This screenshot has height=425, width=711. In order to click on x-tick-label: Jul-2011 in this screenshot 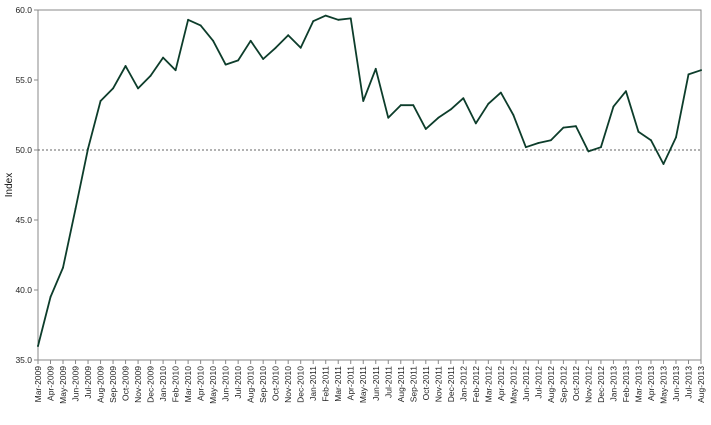, I will do `click(388, 382)`.